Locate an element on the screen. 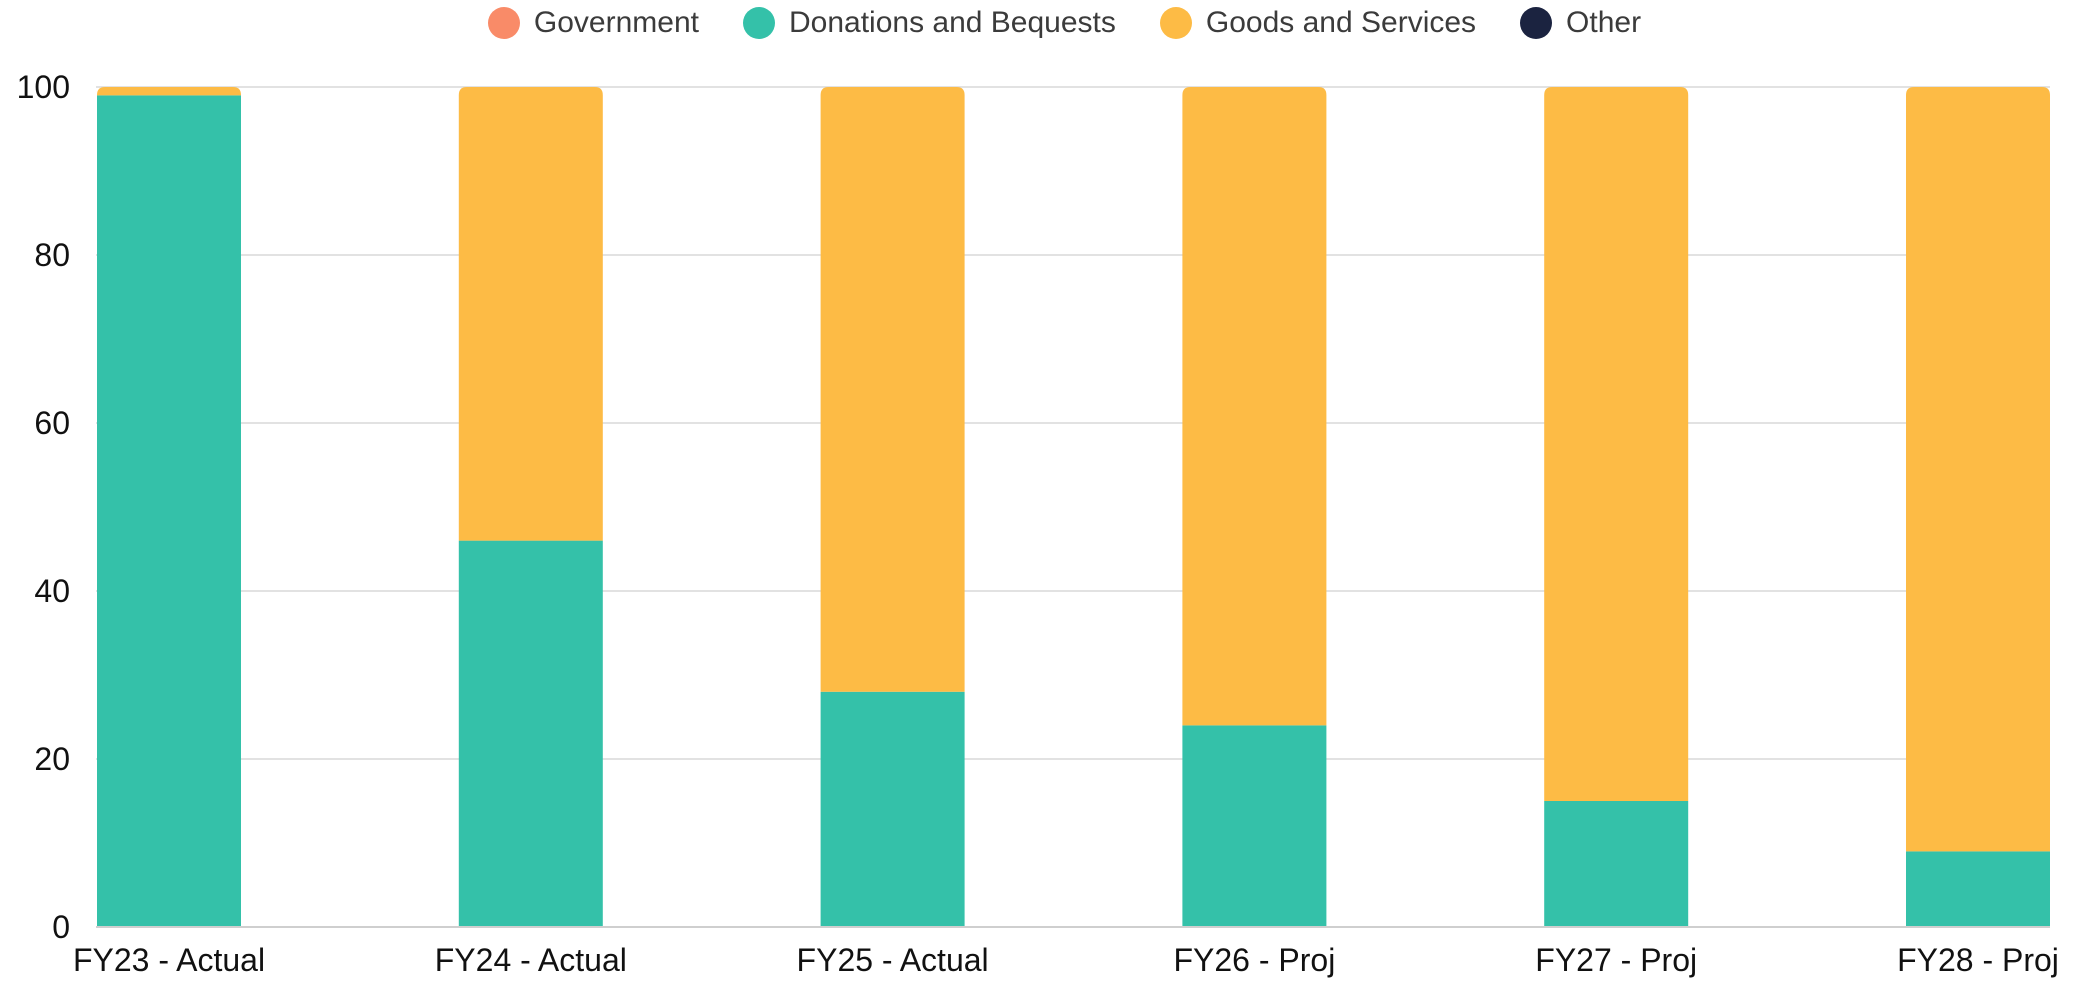 This screenshot has width=2094, height=983. legend-label: Donations and Bequests is located at coordinates (952, 22).